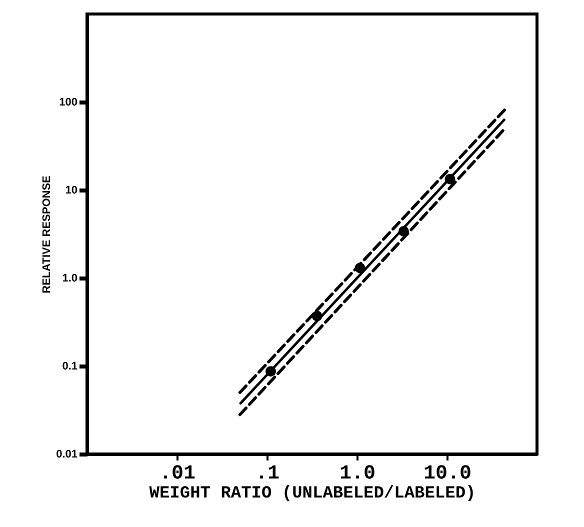 Image resolution: width=584 pixels, height=527 pixels. Describe the element at coordinates (67, 454) in the screenshot. I see `y-tick-label: 0.01` at that location.